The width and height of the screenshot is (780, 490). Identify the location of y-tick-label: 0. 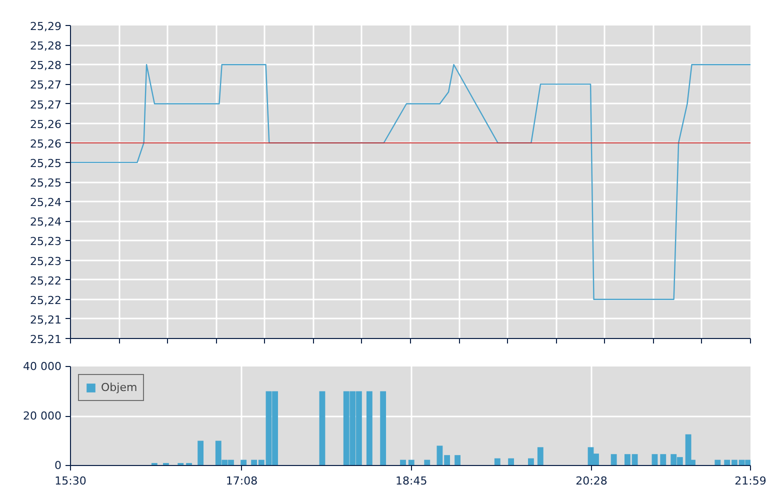
(58, 465).